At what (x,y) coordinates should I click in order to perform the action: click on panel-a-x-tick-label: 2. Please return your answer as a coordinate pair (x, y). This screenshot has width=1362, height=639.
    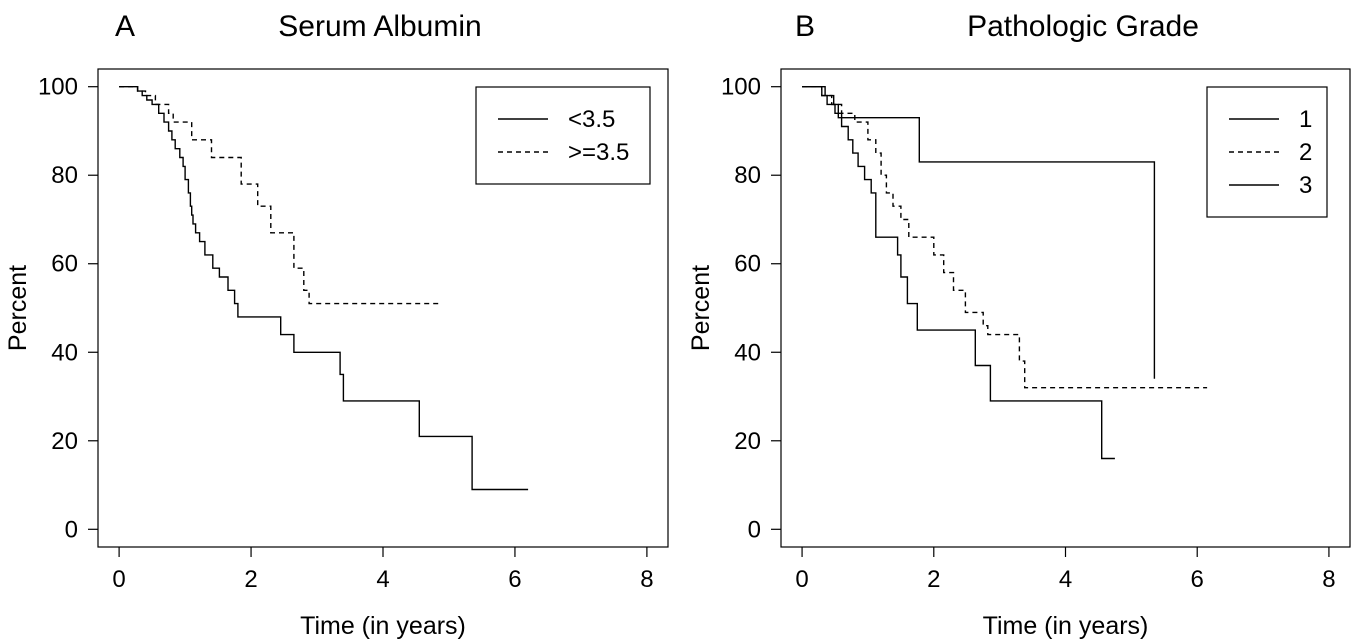
    Looking at the image, I should click on (250, 579).